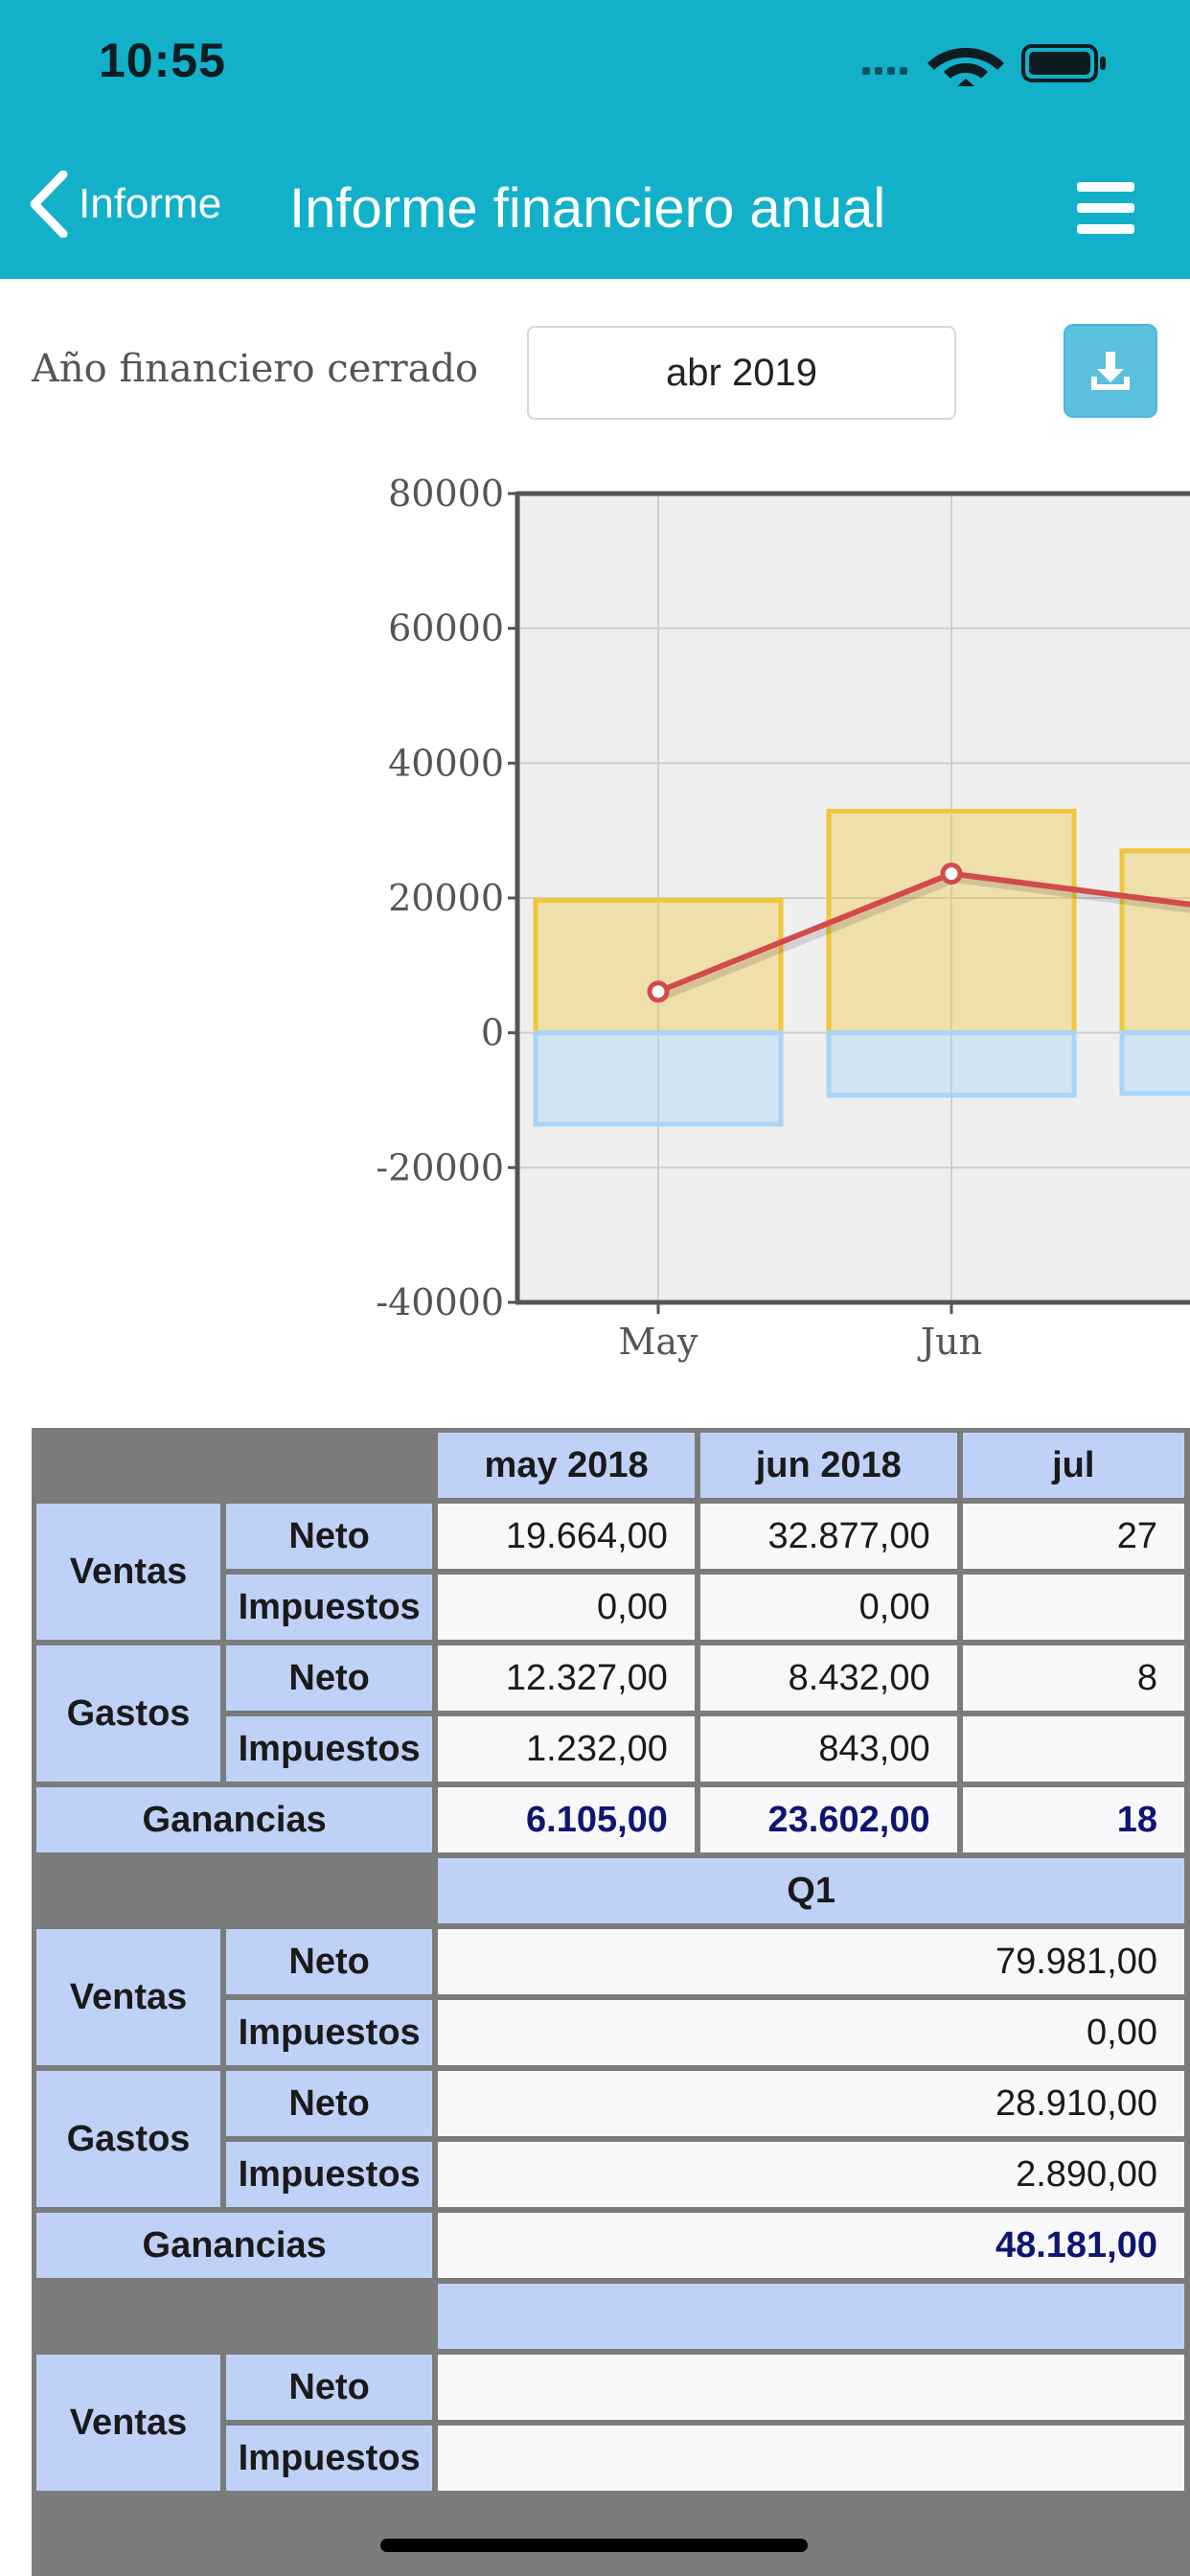 The height and width of the screenshot is (2576, 1190). What do you see at coordinates (828, 1819) in the screenshot?
I see `profit-cell: 23.602,00` at bounding box center [828, 1819].